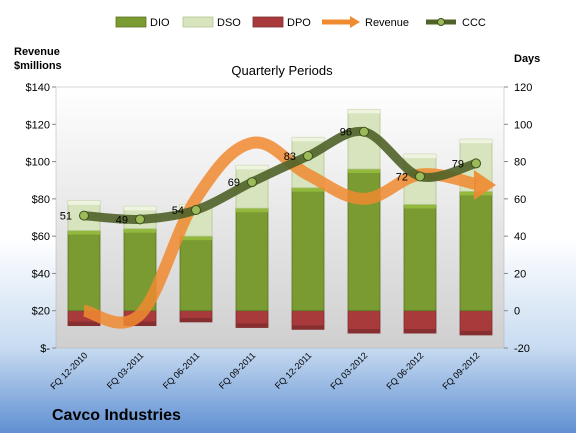 The image size is (576, 433). Describe the element at coordinates (66, 217) in the screenshot. I see `ccc-data-label: 51` at that location.